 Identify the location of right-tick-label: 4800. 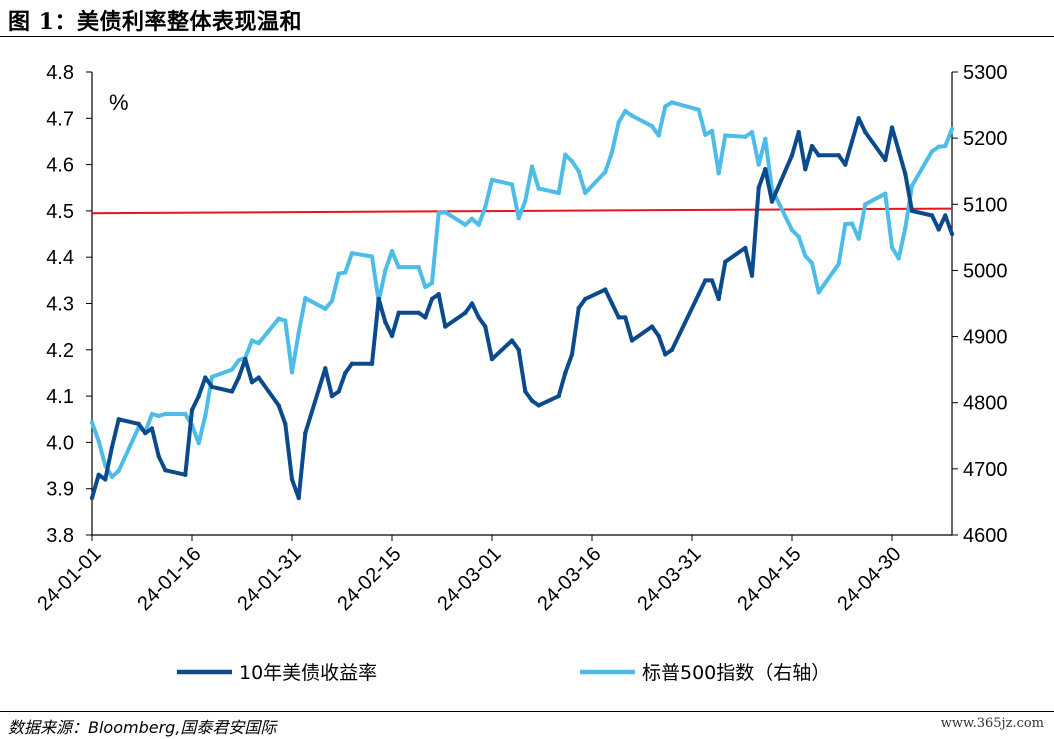
(985, 404).